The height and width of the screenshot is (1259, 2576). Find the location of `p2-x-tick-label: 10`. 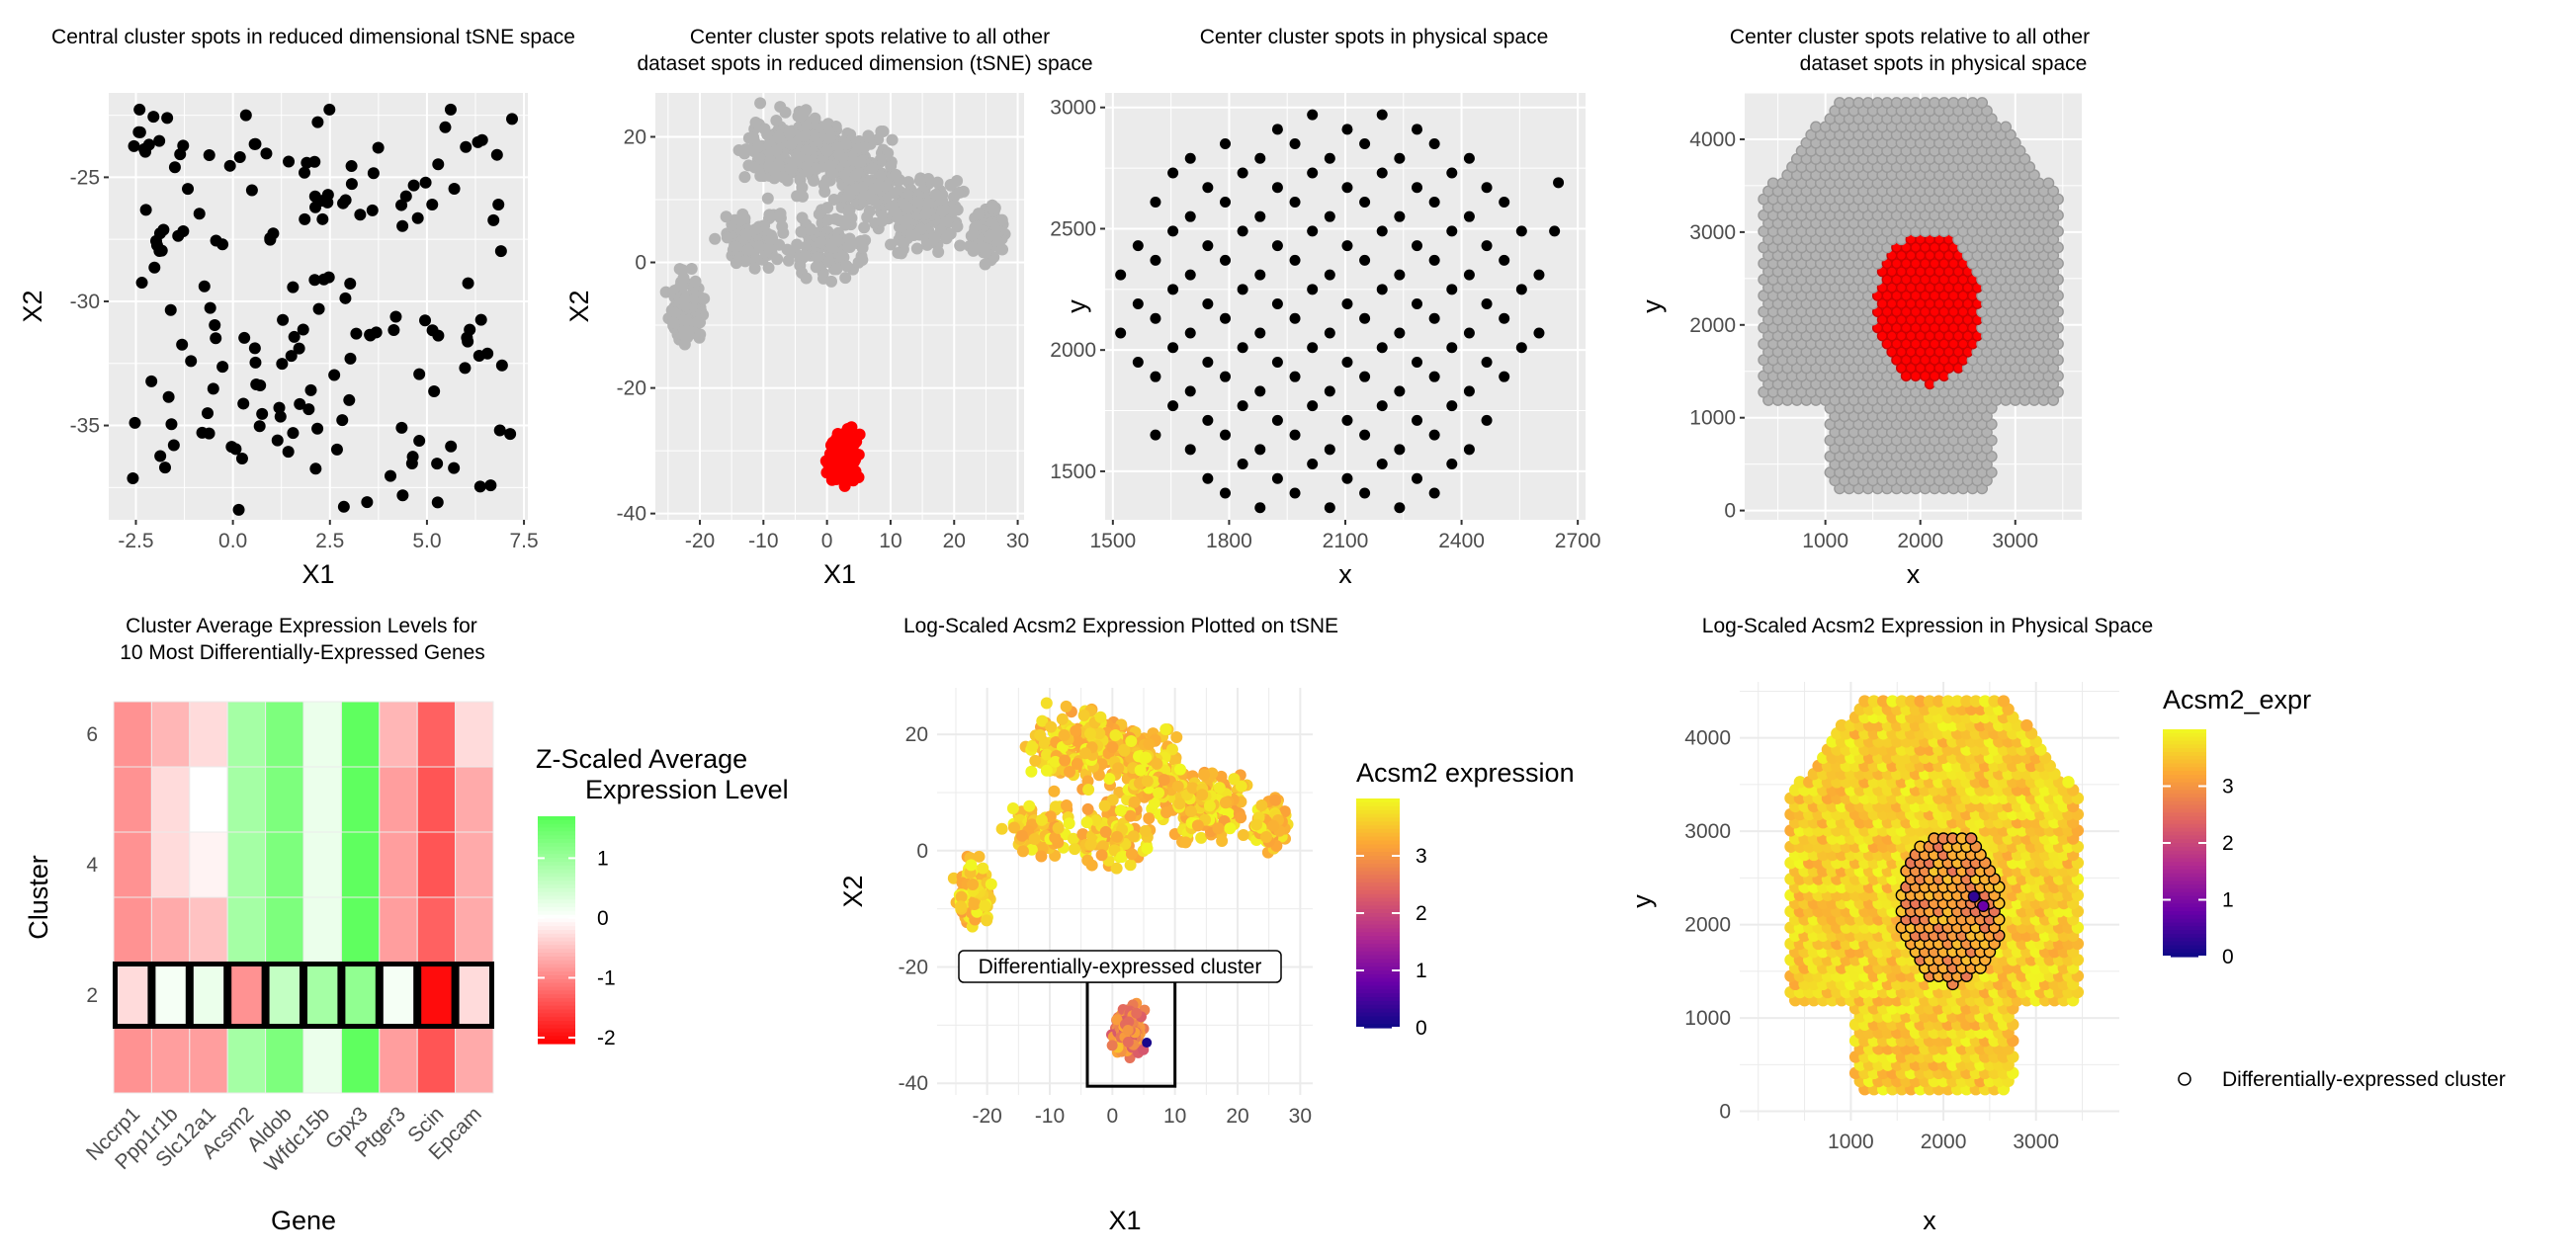

p2-x-tick-label: 10 is located at coordinates (890, 541).